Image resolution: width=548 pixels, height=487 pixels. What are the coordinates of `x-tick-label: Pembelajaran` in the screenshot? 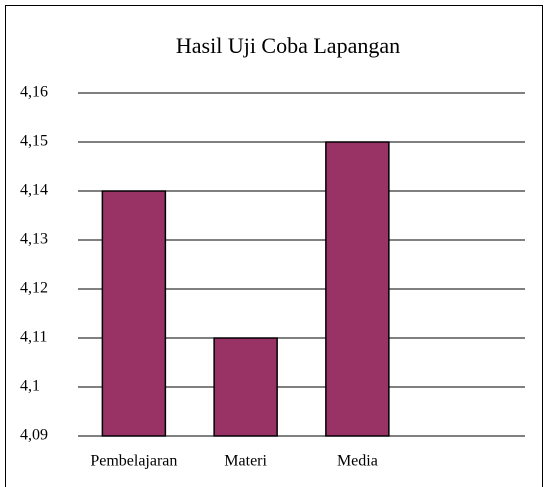 It's located at (133, 461).